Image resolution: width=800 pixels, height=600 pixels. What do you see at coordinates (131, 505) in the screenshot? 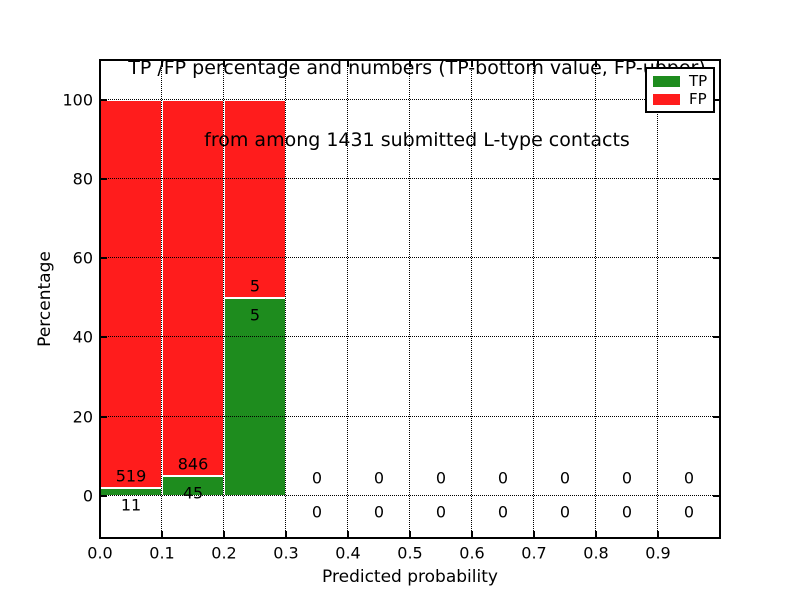
I see `tp-count-label: 11` at bounding box center [131, 505].